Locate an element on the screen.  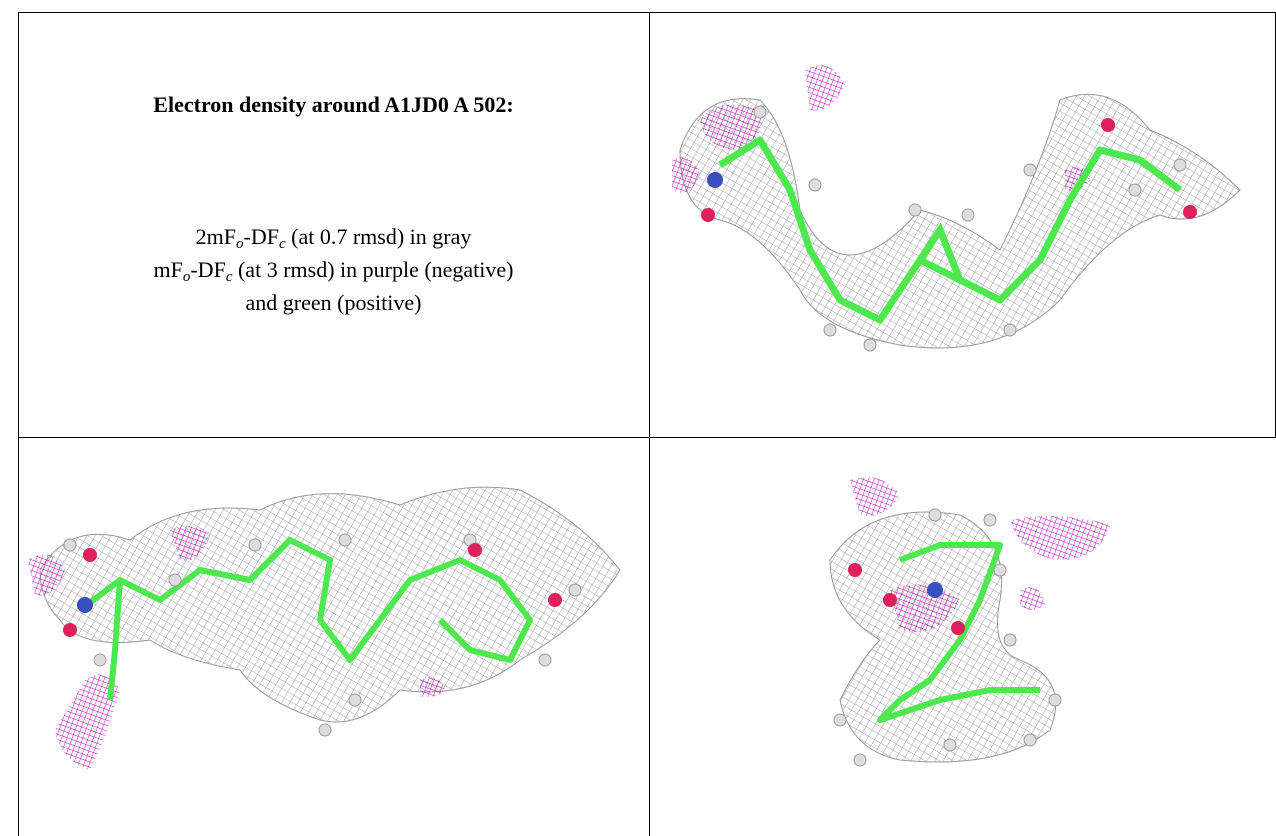
text: (at 0.7 rmsd) in gray is located at coordinates (378, 236).